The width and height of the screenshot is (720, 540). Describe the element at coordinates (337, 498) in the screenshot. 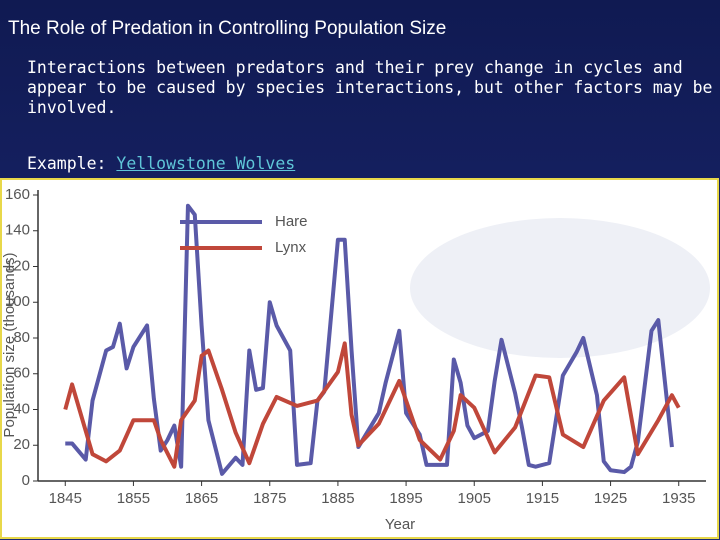

I see `x-tick-label: 1885` at that location.